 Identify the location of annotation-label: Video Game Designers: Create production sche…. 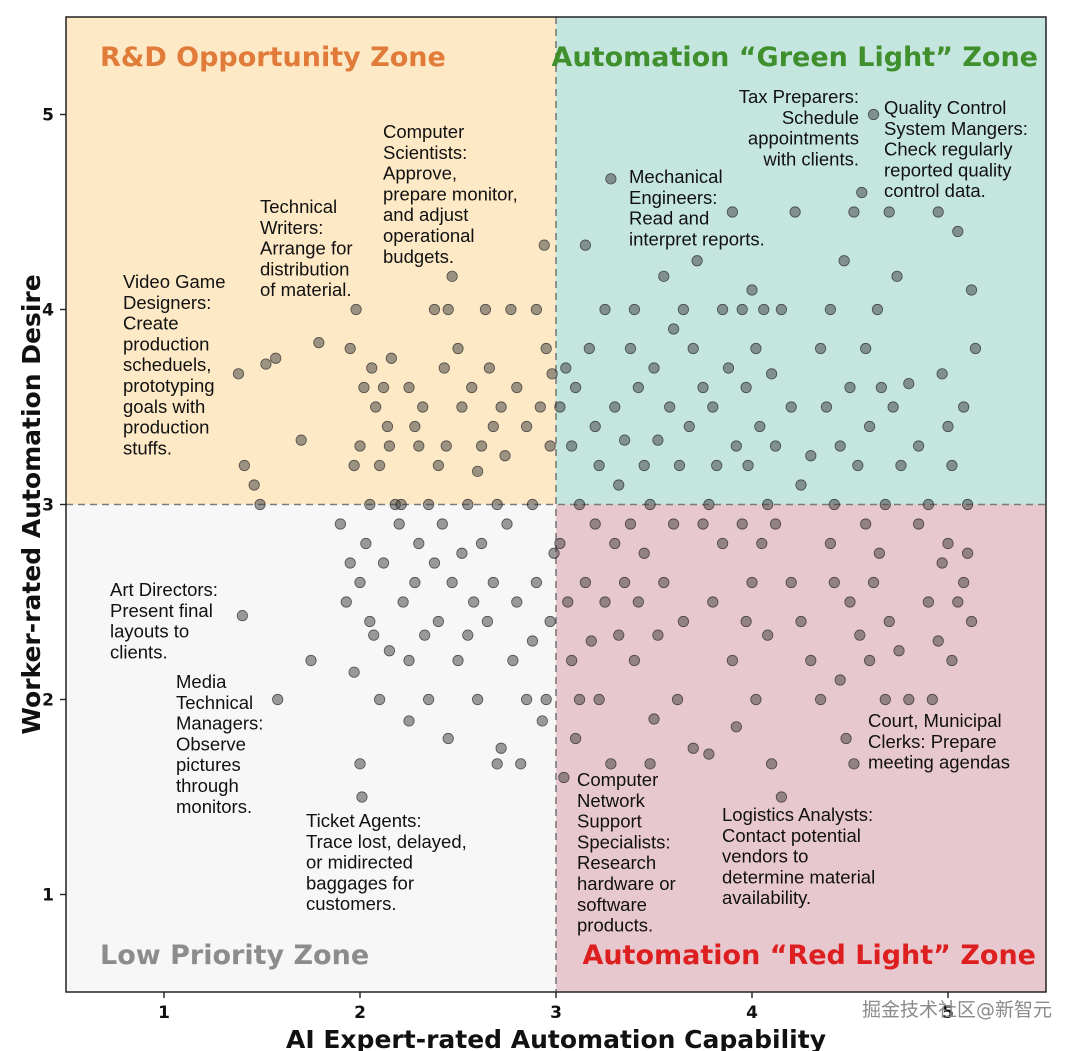
(174, 364).